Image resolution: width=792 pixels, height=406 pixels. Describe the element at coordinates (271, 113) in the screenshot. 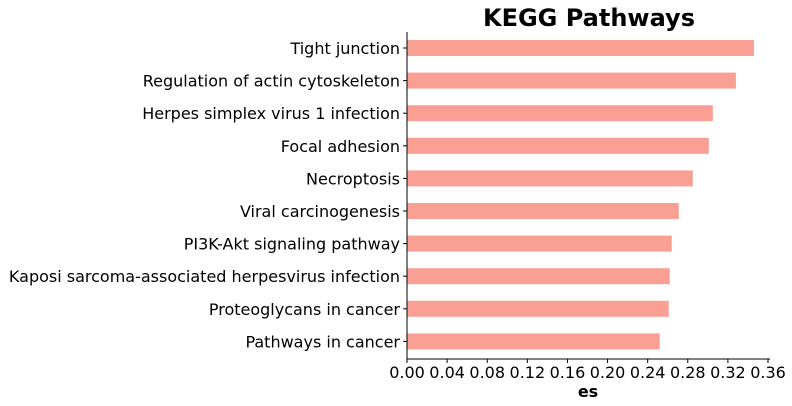

I see `category-label: Herpes simplex virus 1 infection` at that location.